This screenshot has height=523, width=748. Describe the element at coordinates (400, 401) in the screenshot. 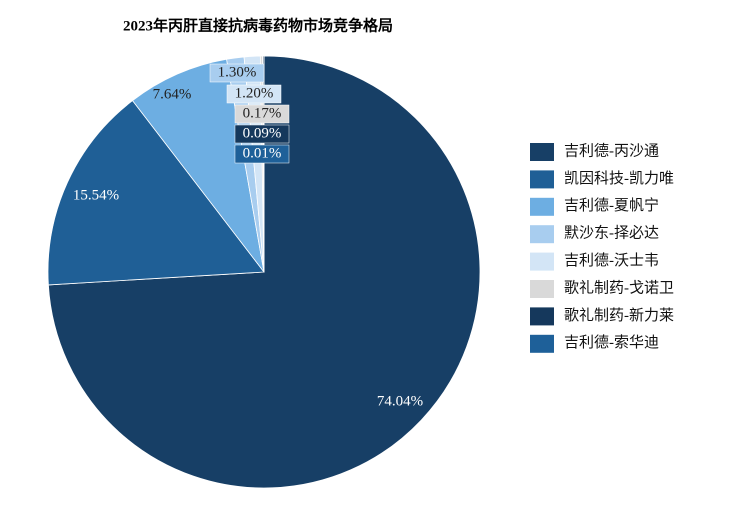

I see `data-label: 74.04%` at that location.